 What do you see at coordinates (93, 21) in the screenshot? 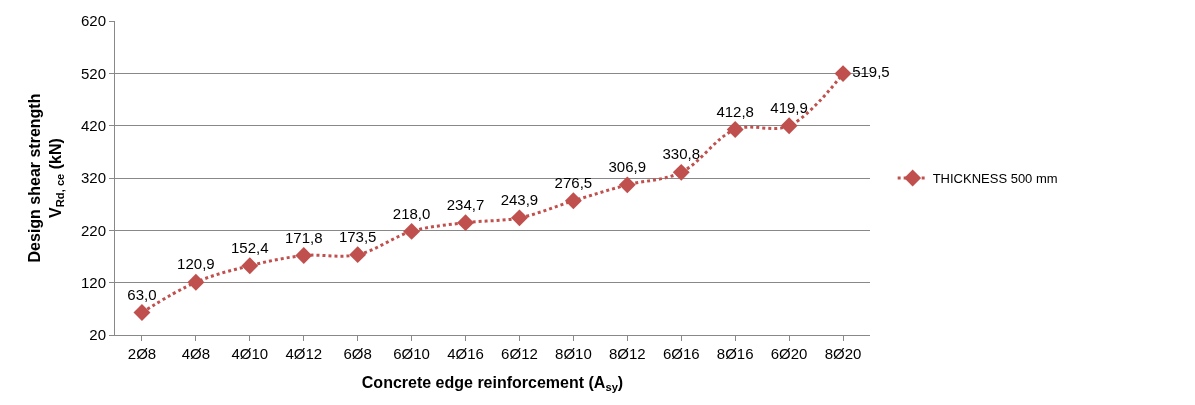
I see `y-tick-label: 620` at bounding box center [93, 21].